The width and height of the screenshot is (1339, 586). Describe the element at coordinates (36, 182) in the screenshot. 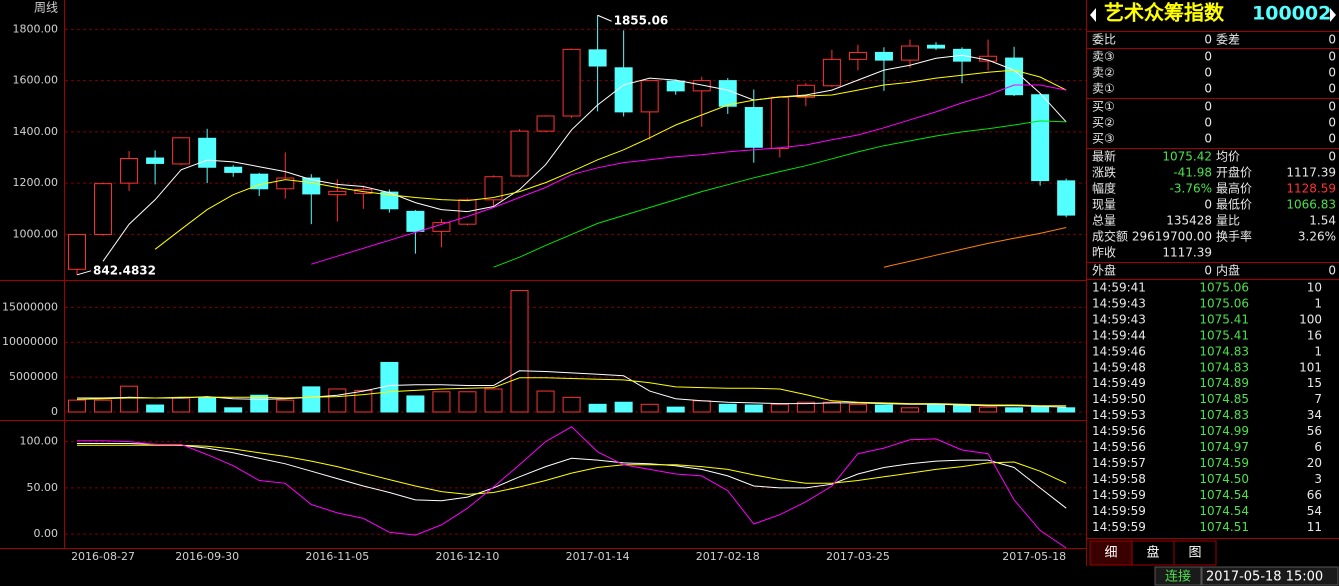

I see `y-tick-label: 1200.00` at that location.